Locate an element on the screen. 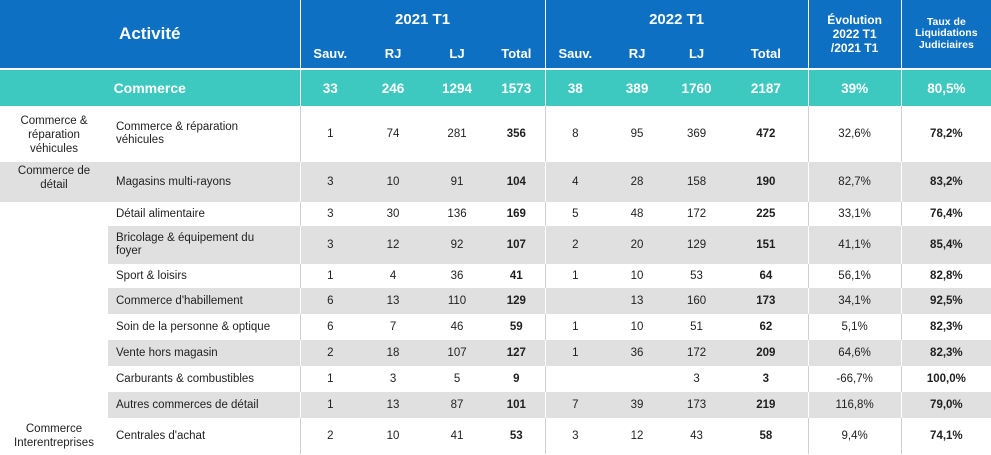 Image resolution: width=991 pixels, height=455 pixels. cell-lj-2021: 5 is located at coordinates (457, 379).